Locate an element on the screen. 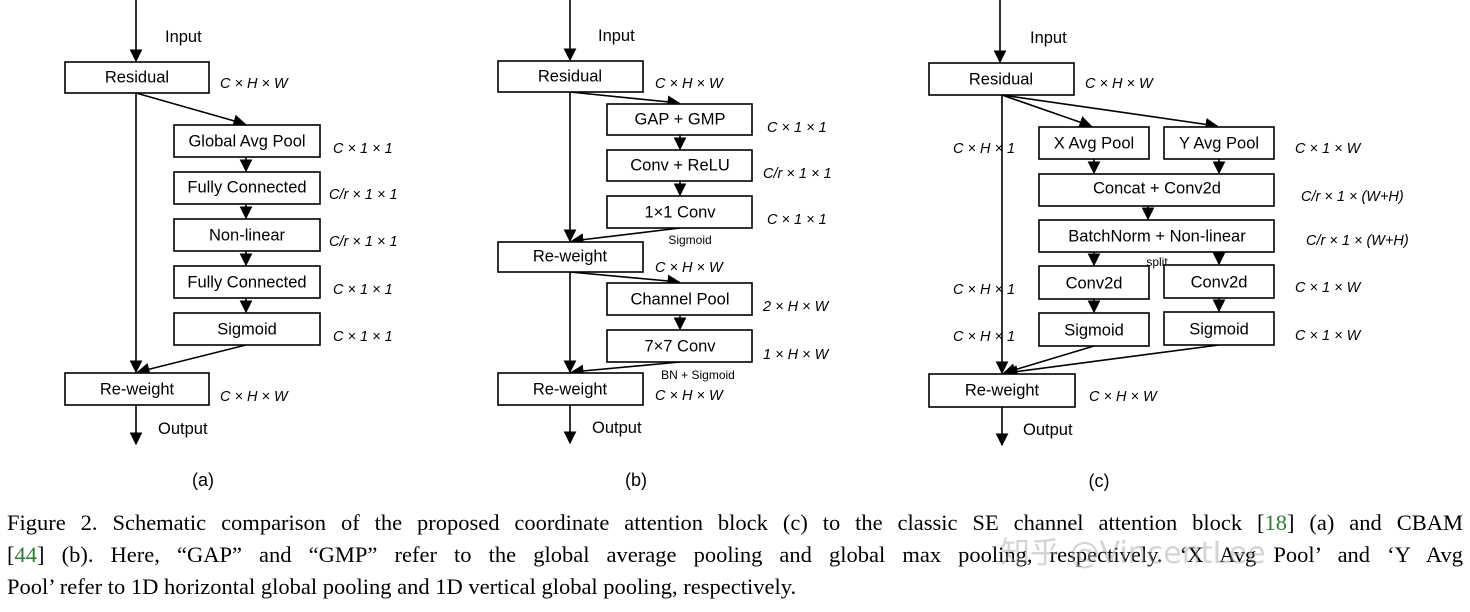 The height and width of the screenshot is (612, 1470). box-label: Conv + ReLU is located at coordinates (680, 165).